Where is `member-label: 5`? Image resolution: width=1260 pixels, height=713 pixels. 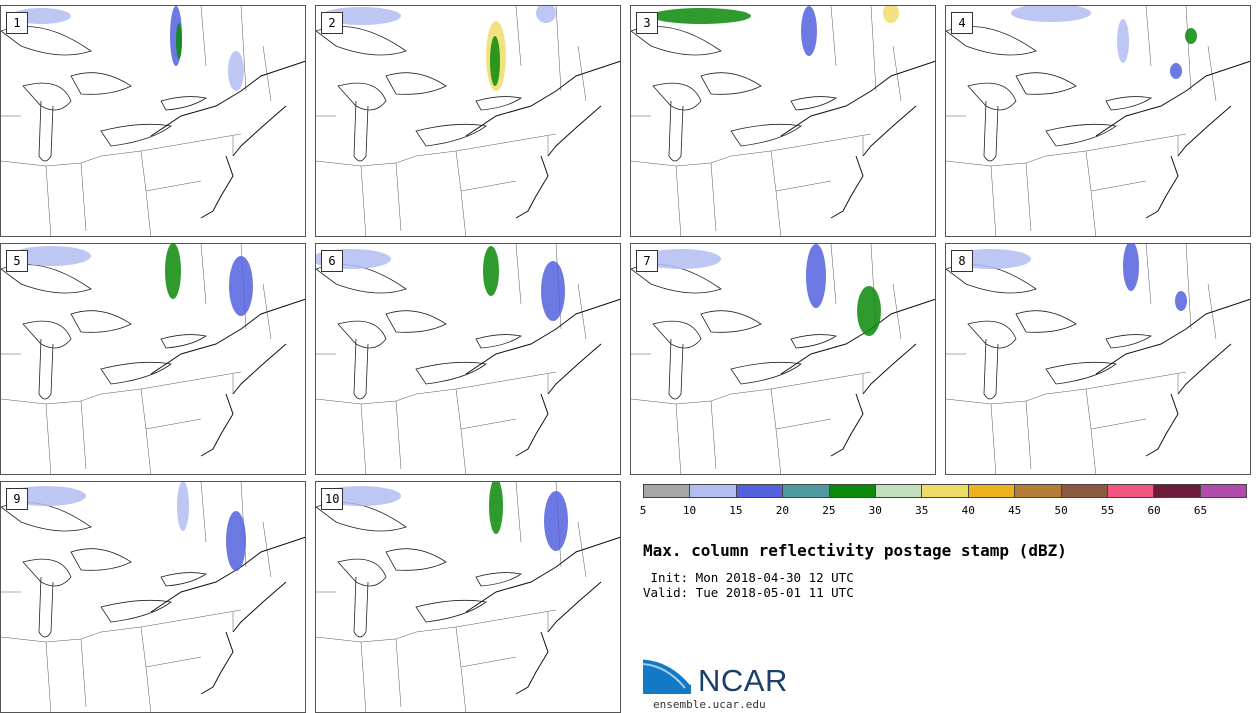
member-label: 5 is located at coordinates (17, 261).